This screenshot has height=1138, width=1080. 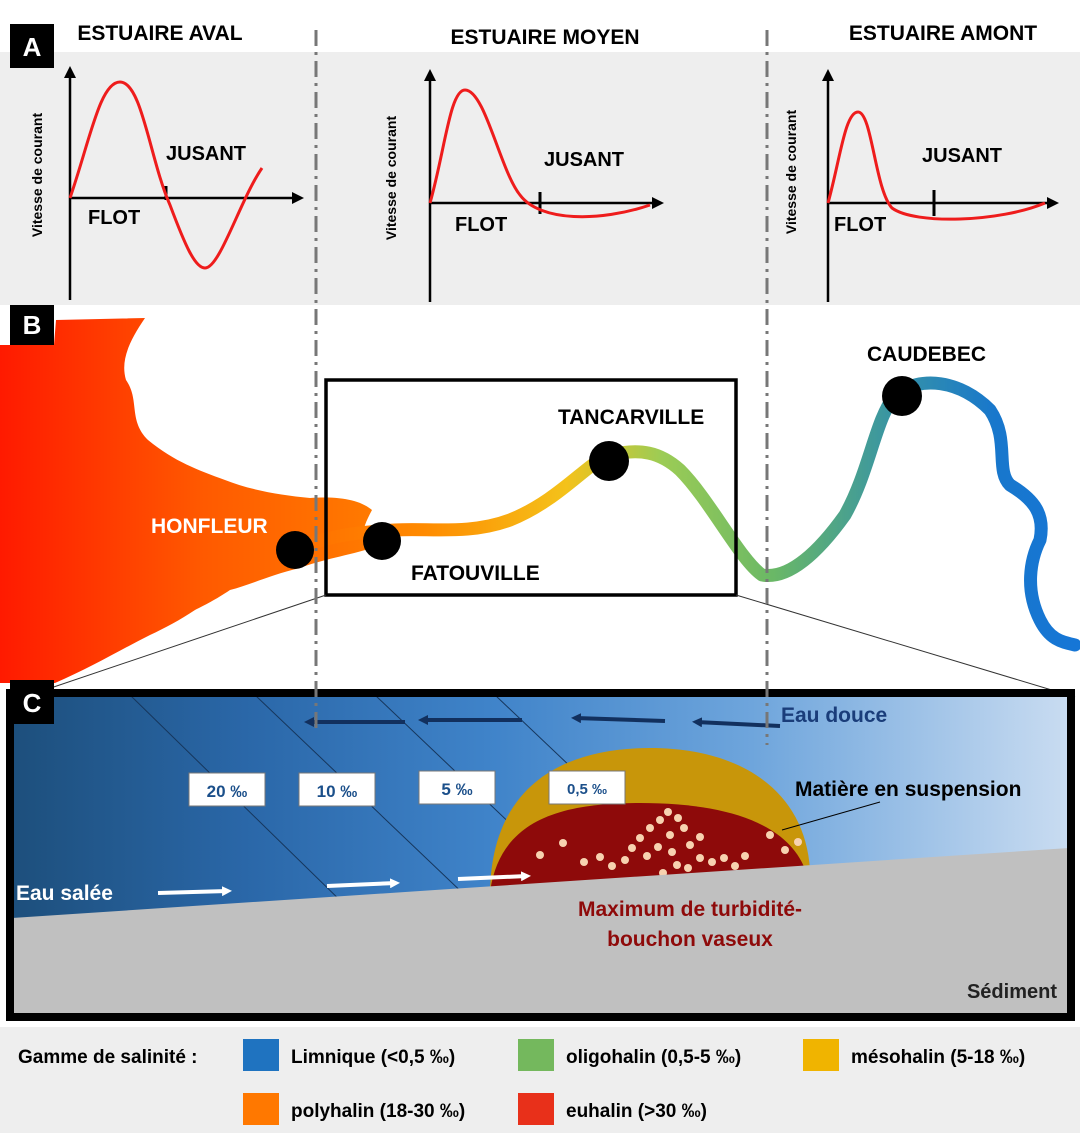 I want to click on y-label-moyen: Vitesse de courant, so click(x=391, y=178).